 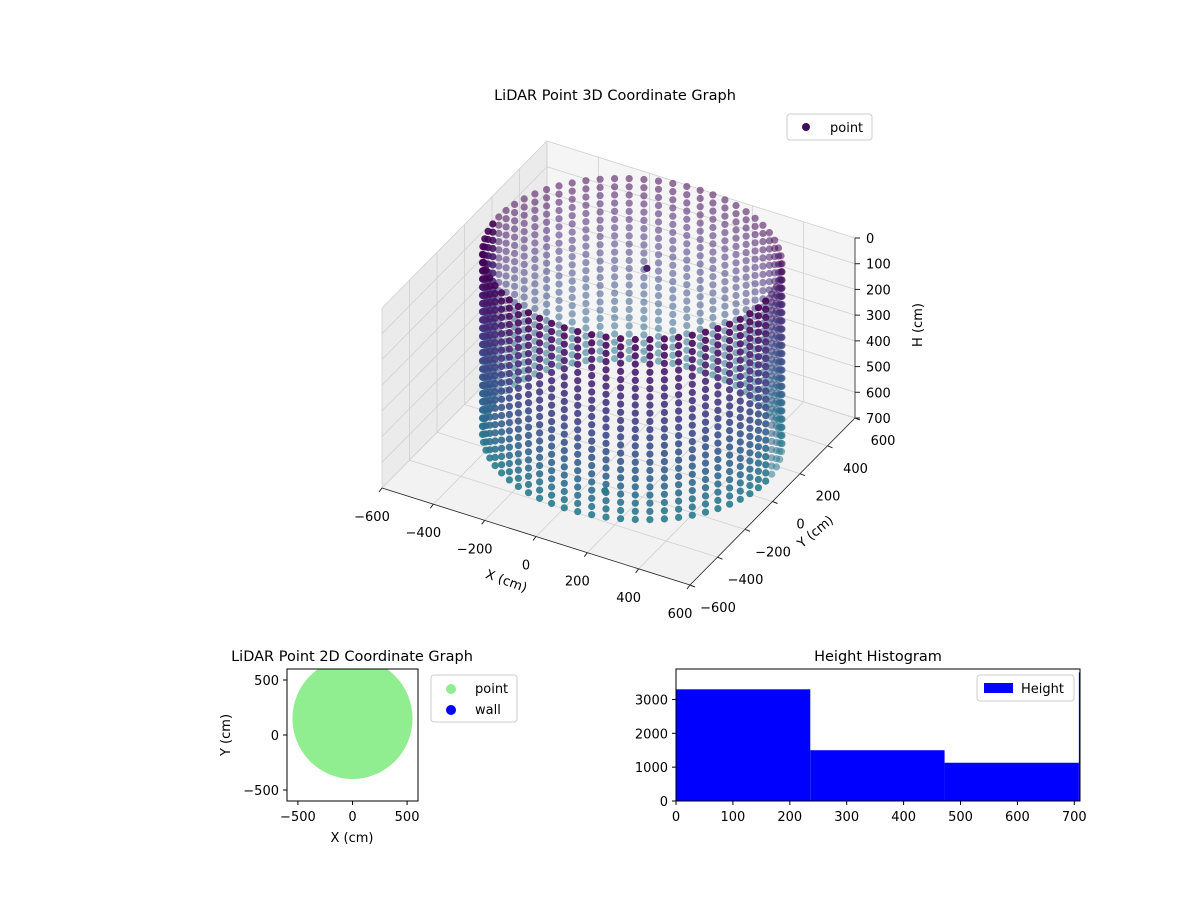 What do you see at coordinates (846, 817) in the screenshot?
I see `x-tick-label-hist: 300` at bounding box center [846, 817].